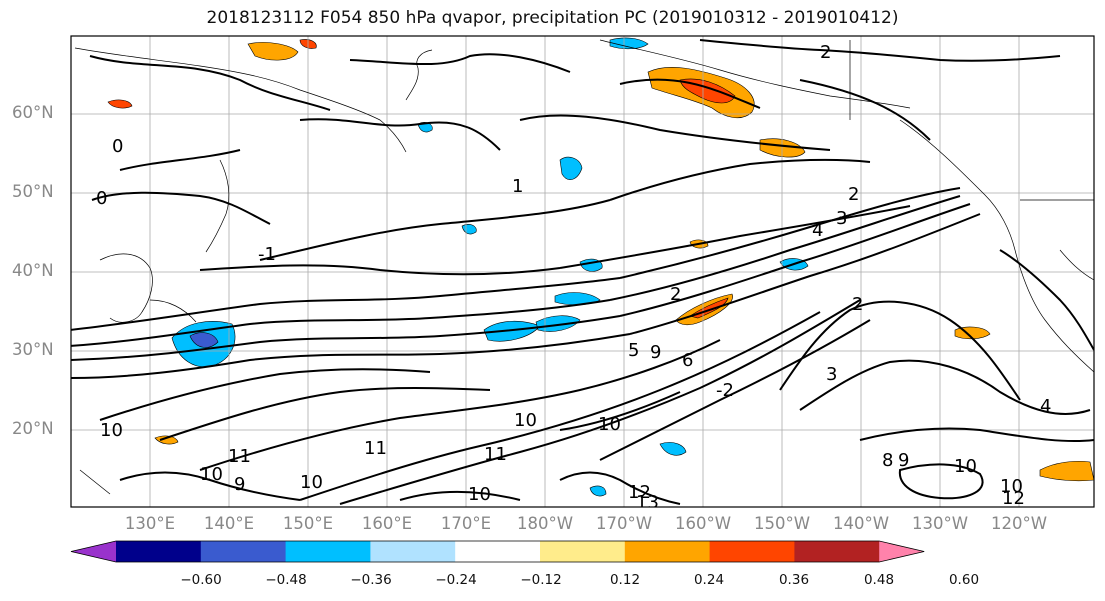 The width and height of the screenshot is (1105, 601). I want to click on colorbar-extend-max, so click(902, 551).